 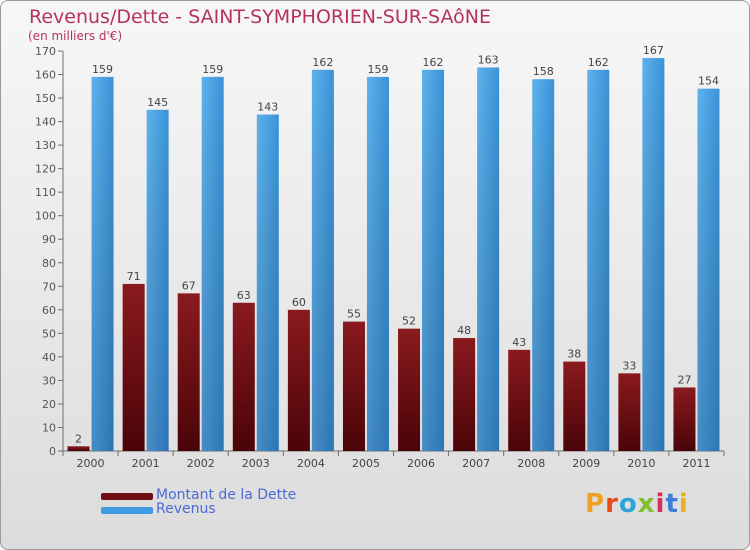 I want to click on bar-dette-2002, so click(x=188, y=372).